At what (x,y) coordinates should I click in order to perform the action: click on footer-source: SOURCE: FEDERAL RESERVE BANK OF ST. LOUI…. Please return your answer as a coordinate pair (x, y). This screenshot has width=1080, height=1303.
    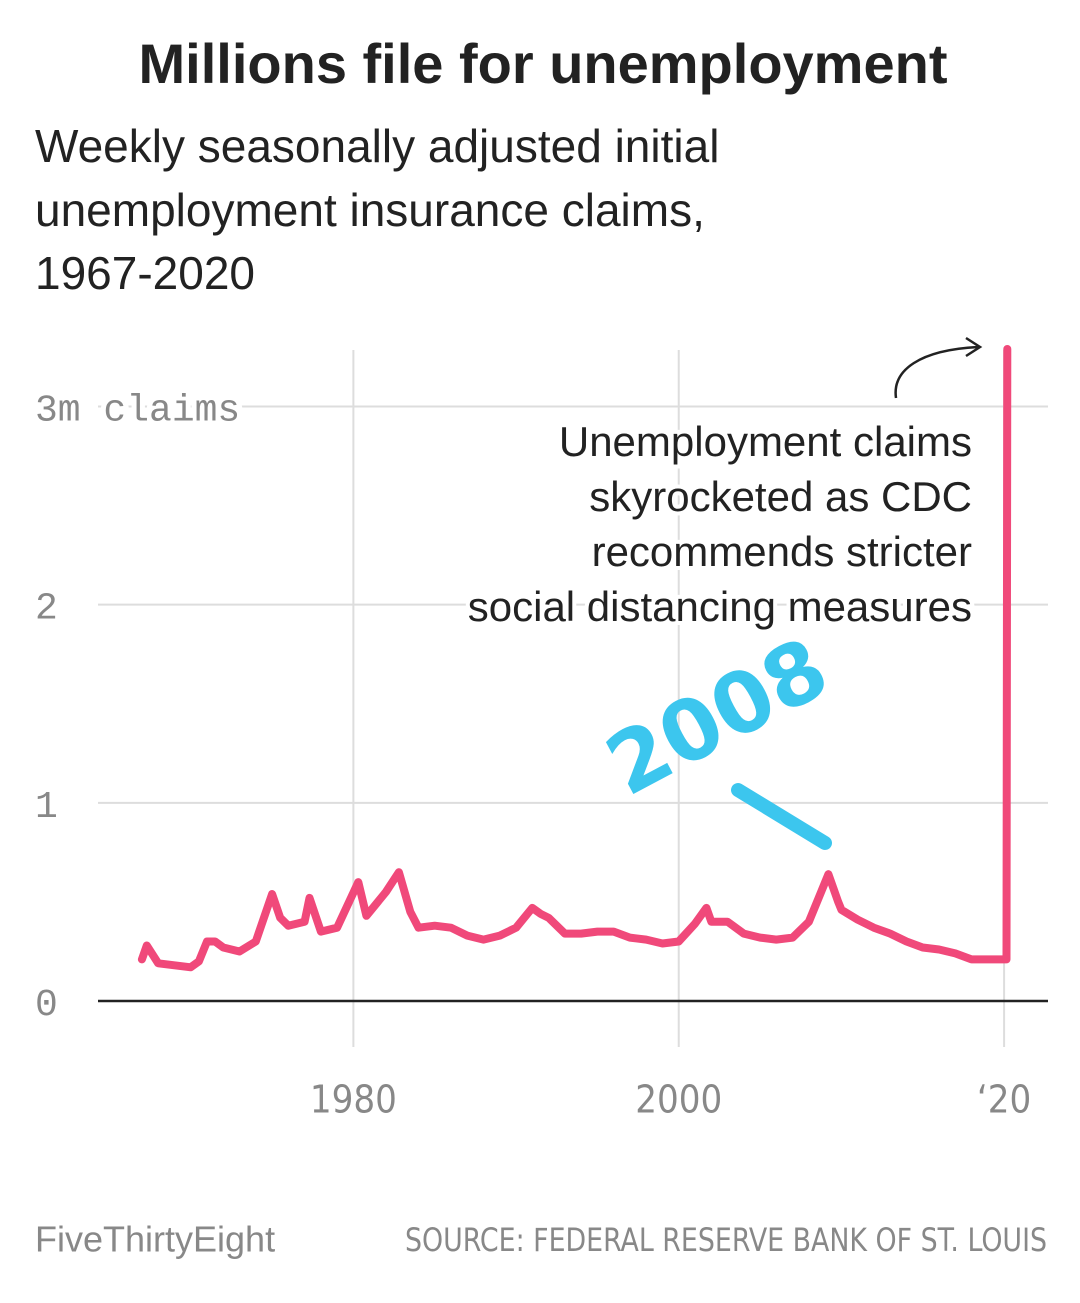
    Looking at the image, I should click on (726, 1240).